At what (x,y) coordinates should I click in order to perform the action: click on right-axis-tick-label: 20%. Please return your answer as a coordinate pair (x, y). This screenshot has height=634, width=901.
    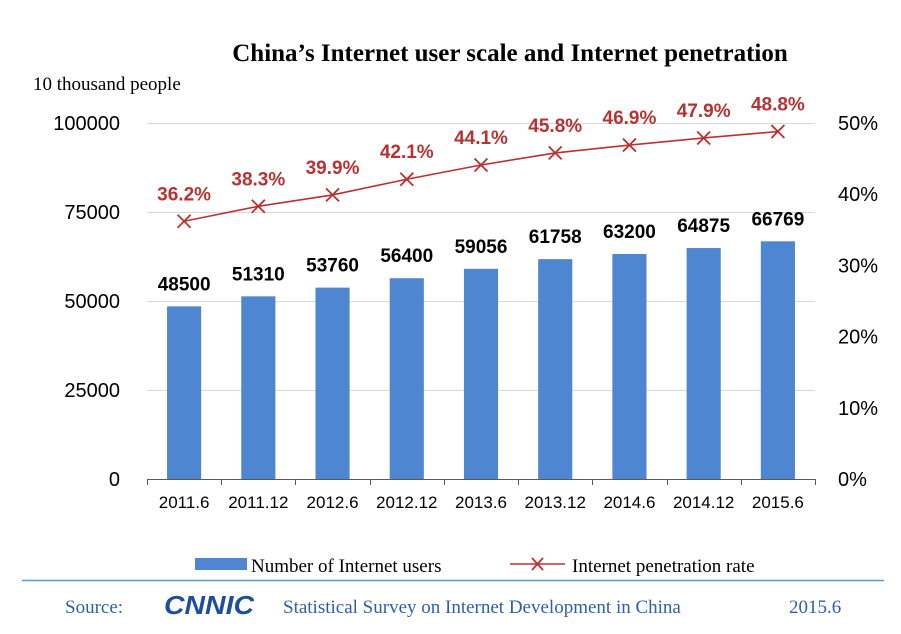
    Looking at the image, I should click on (858, 338).